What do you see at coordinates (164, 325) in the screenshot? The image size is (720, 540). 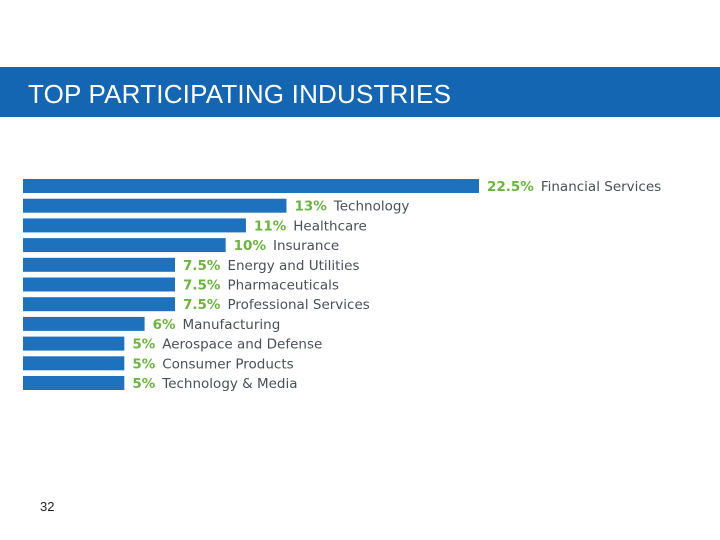 I see `value-label: 6%` at bounding box center [164, 325].